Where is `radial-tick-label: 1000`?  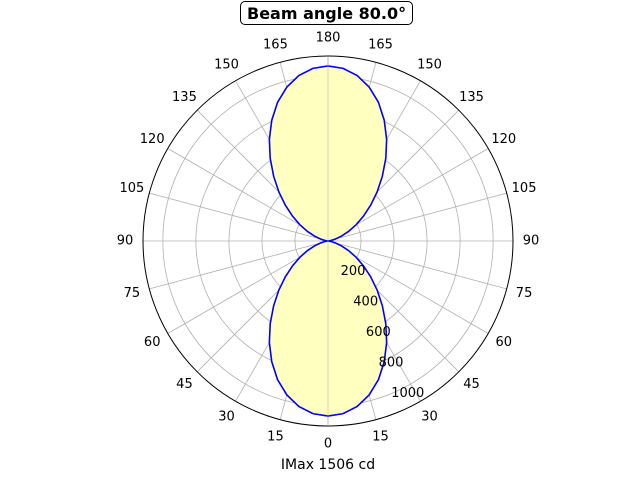
radial-tick-label: 1000 is located at coordinates (407, 393).